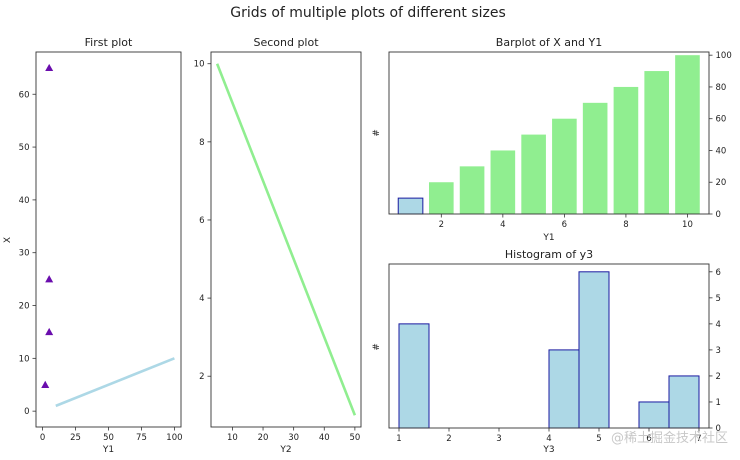  I want to click on hist-xtick-label: 2, so click(448, 439).